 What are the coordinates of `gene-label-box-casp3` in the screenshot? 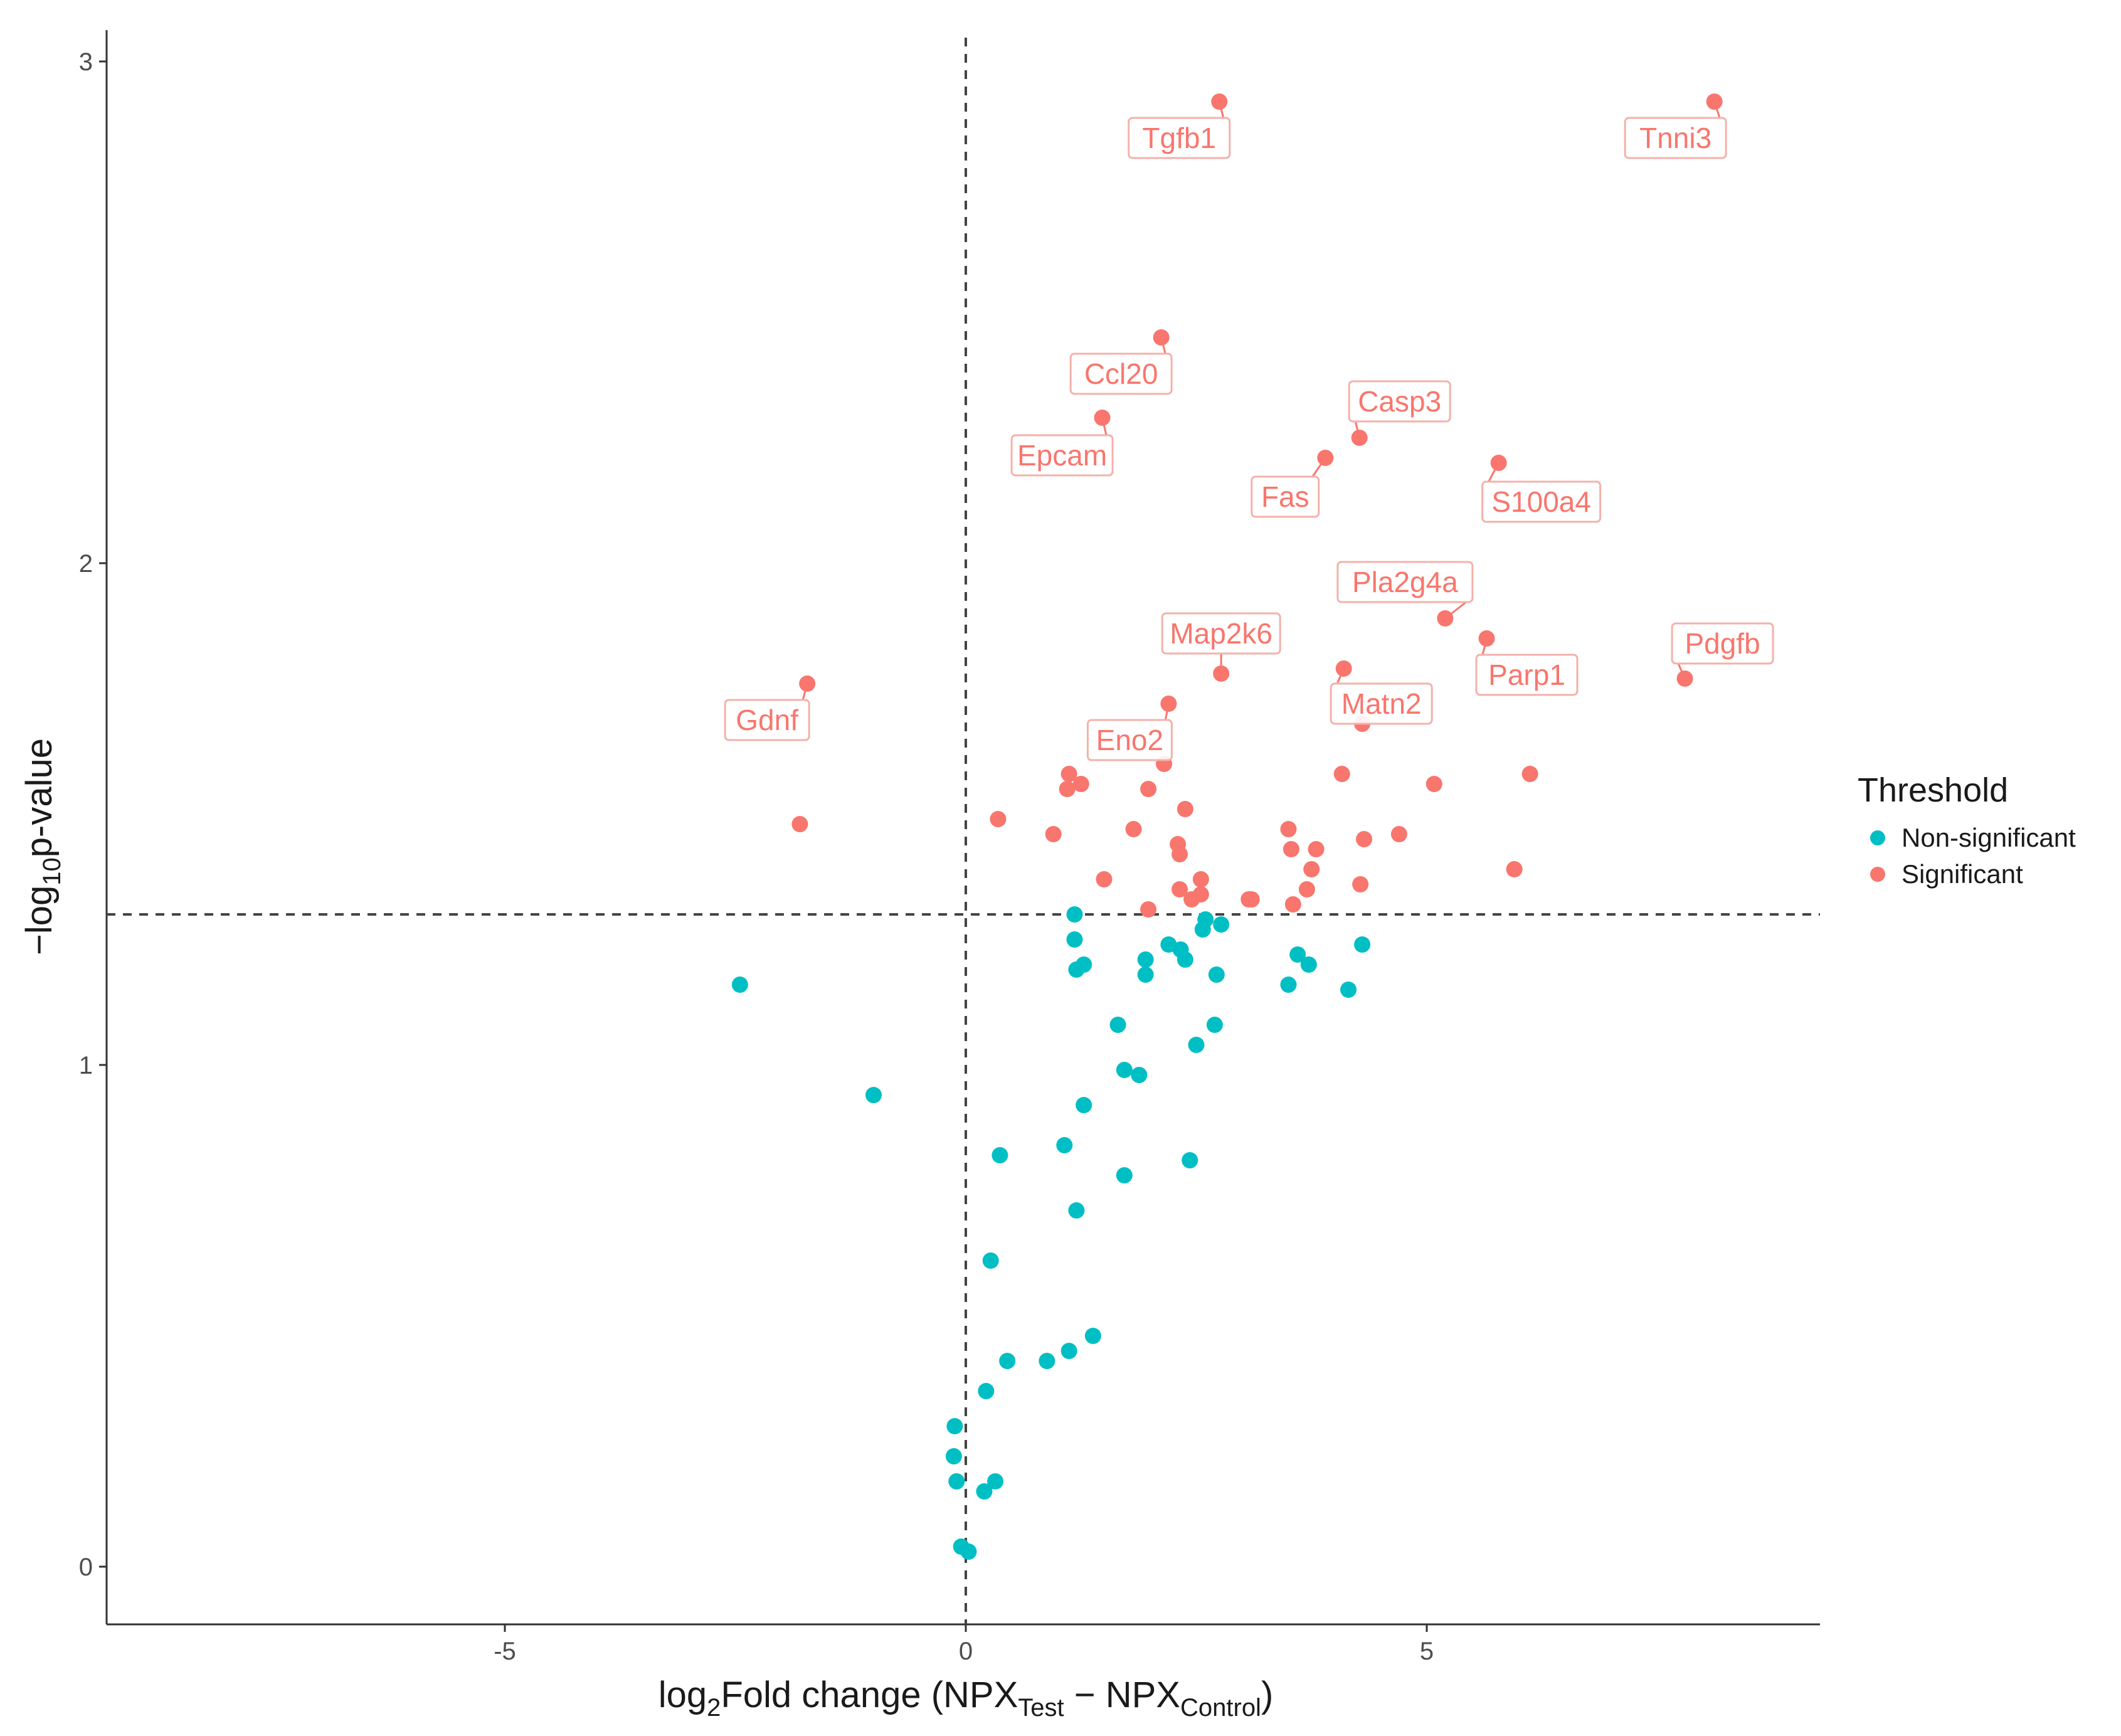 It's located at (1399, 401).